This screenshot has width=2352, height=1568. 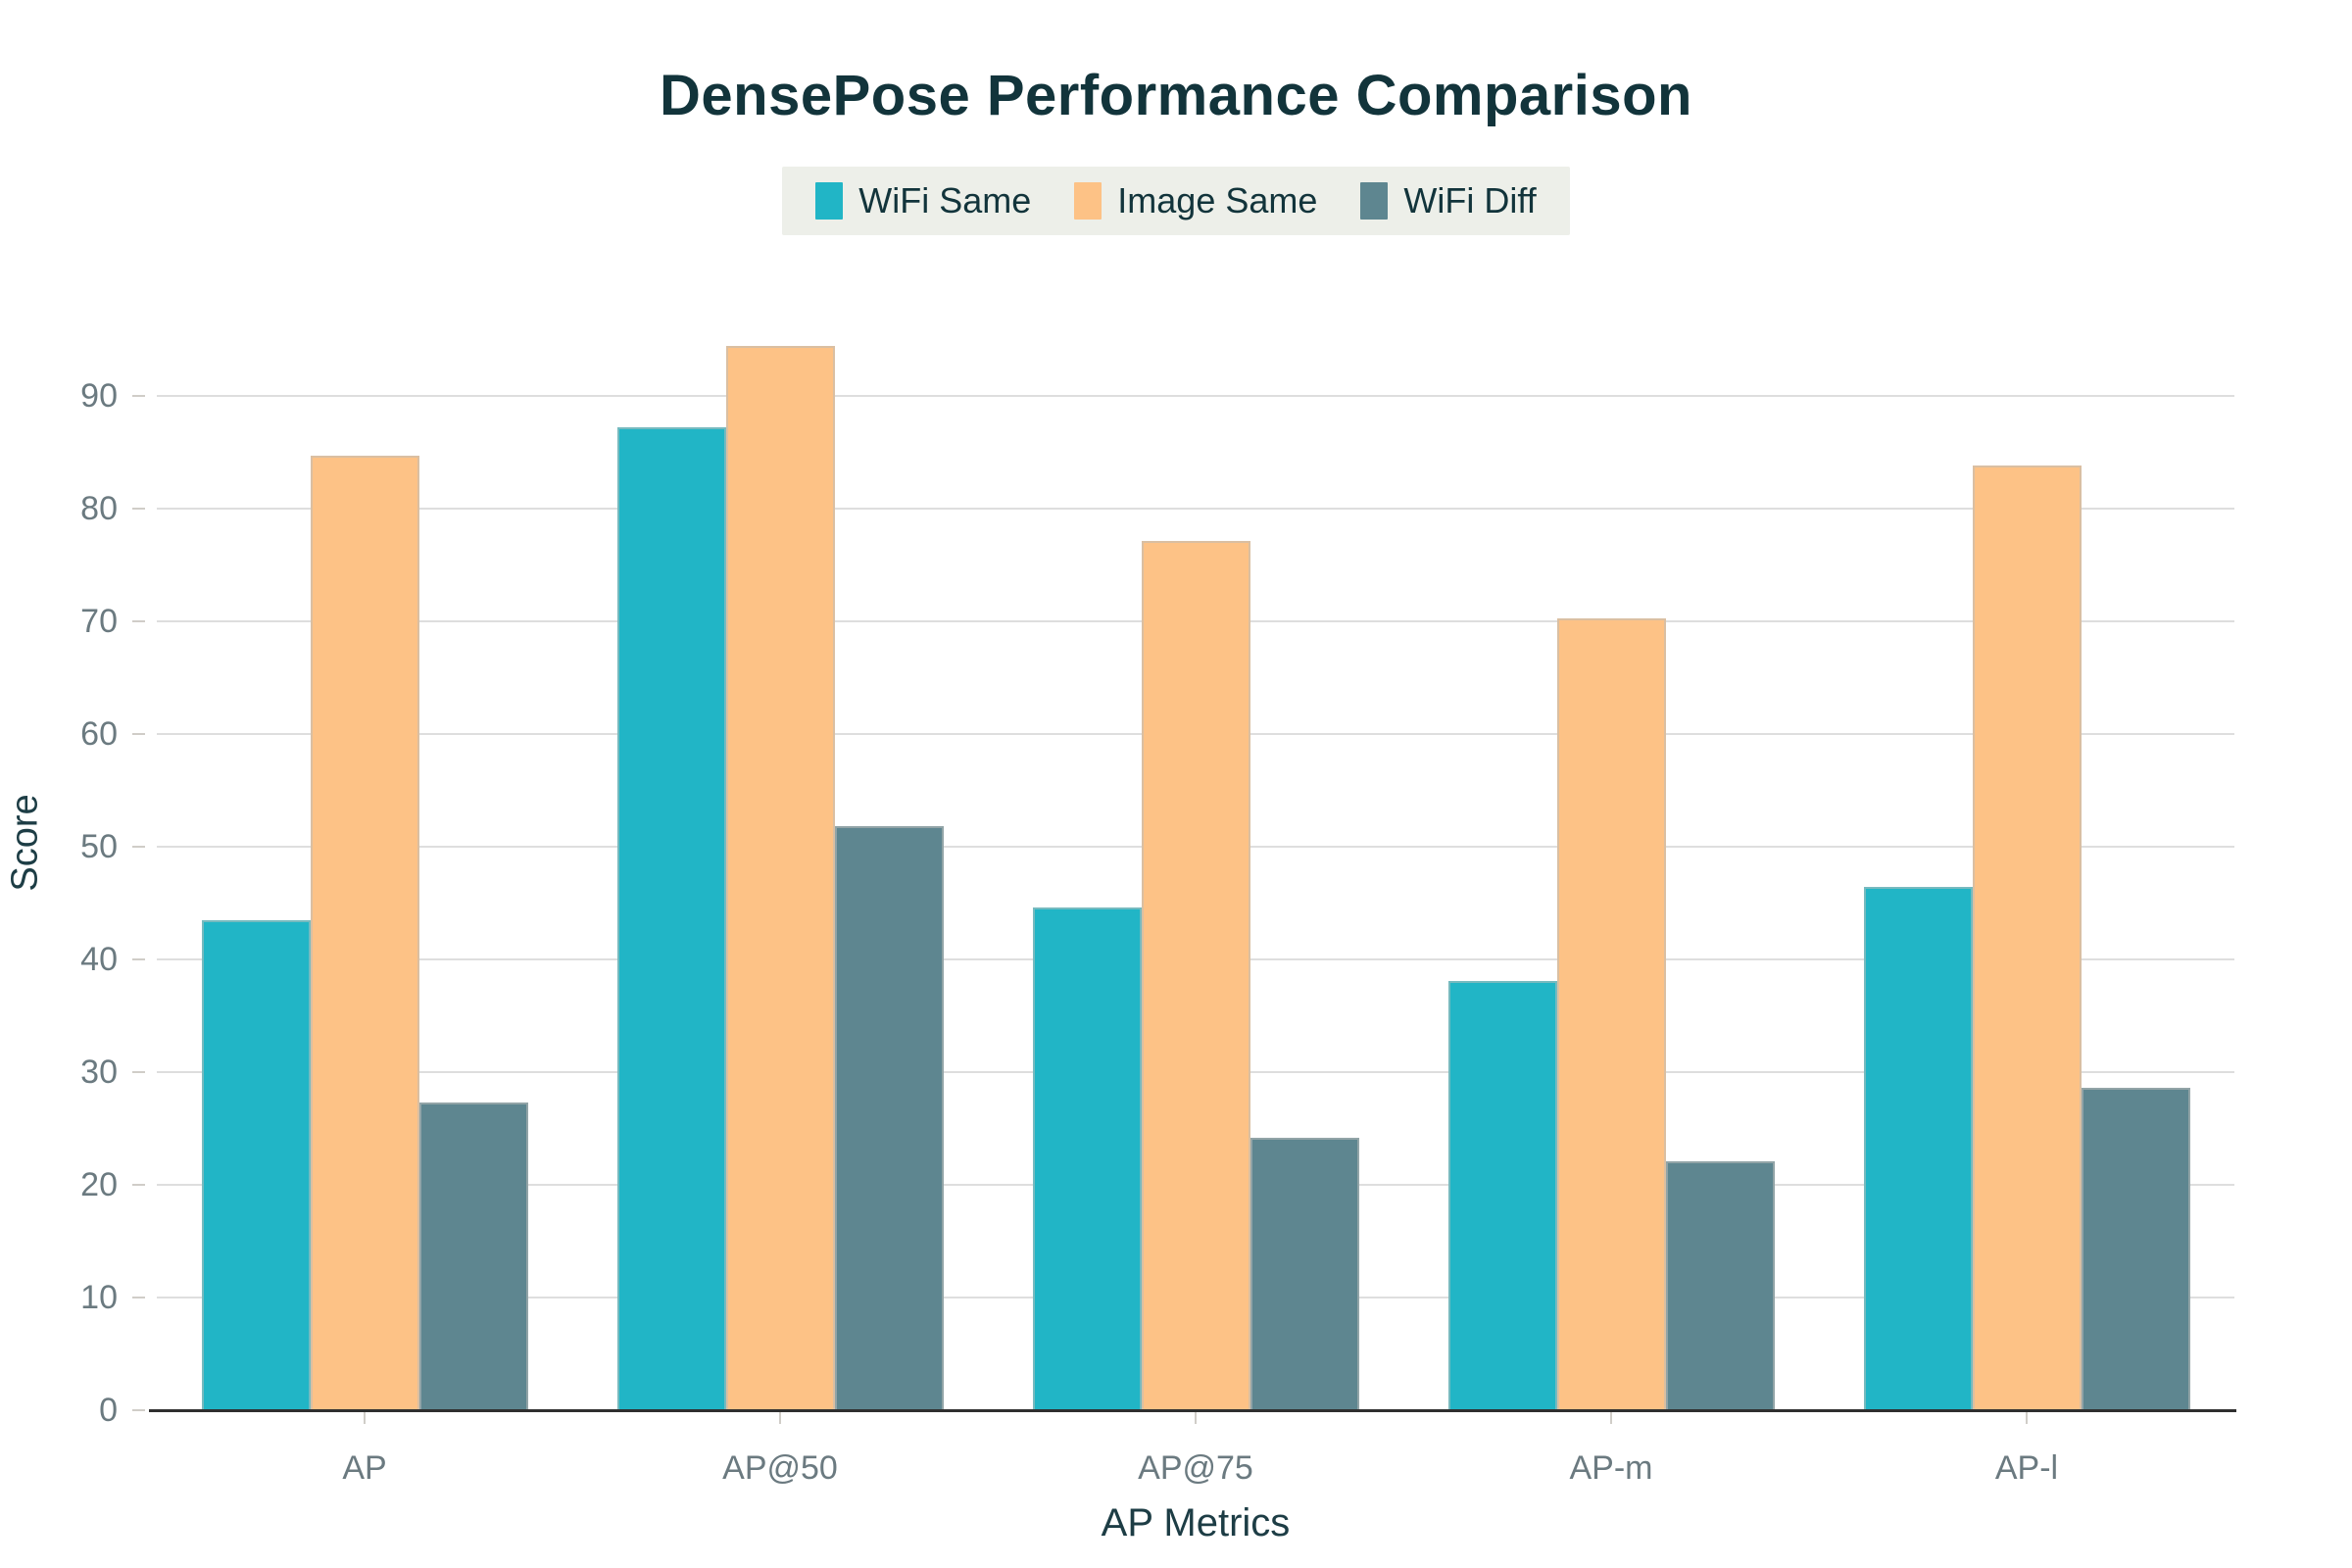 What do you see at coordinates (1192, 1410) in the screenshot?
I see `x-axis-line` at bounding box center [1192, 1410].